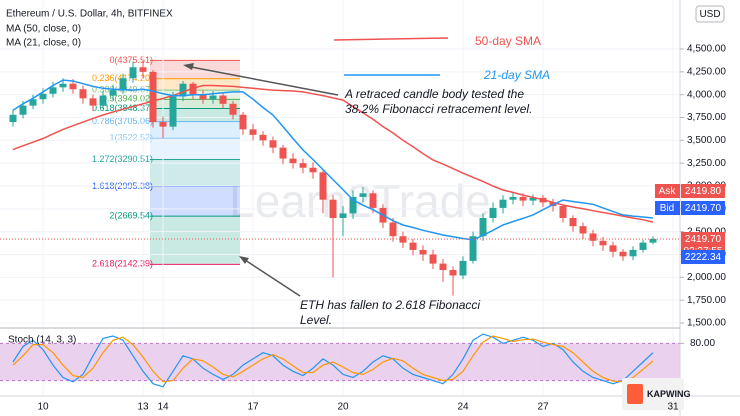  I want to click on annotation: Level., so click(316, 320).